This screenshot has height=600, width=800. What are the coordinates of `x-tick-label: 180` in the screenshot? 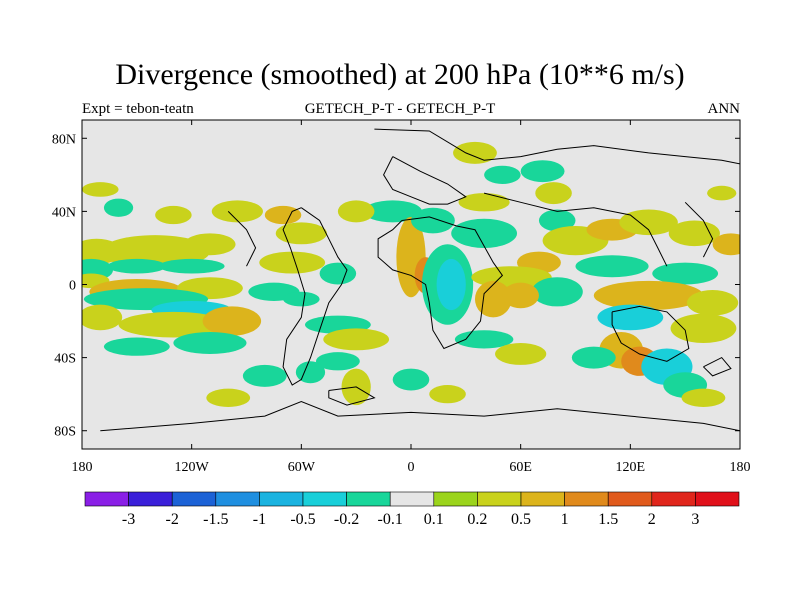 It's located at (82, 467).